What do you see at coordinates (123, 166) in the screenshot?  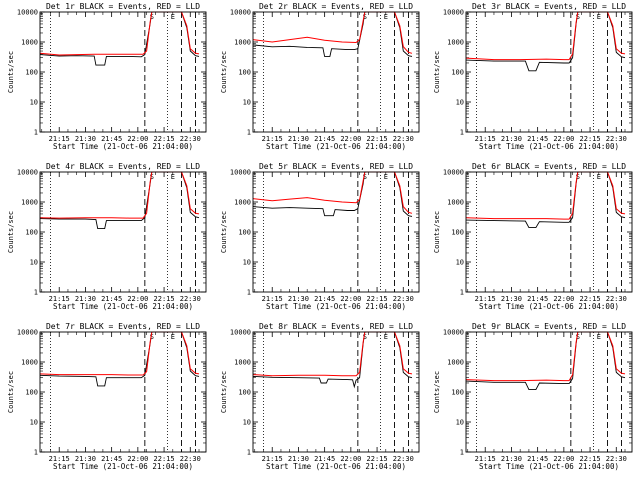 I see `panel-title: Det 4r BLACK = Events, RED = LLD` at bounding box center [123, 166].